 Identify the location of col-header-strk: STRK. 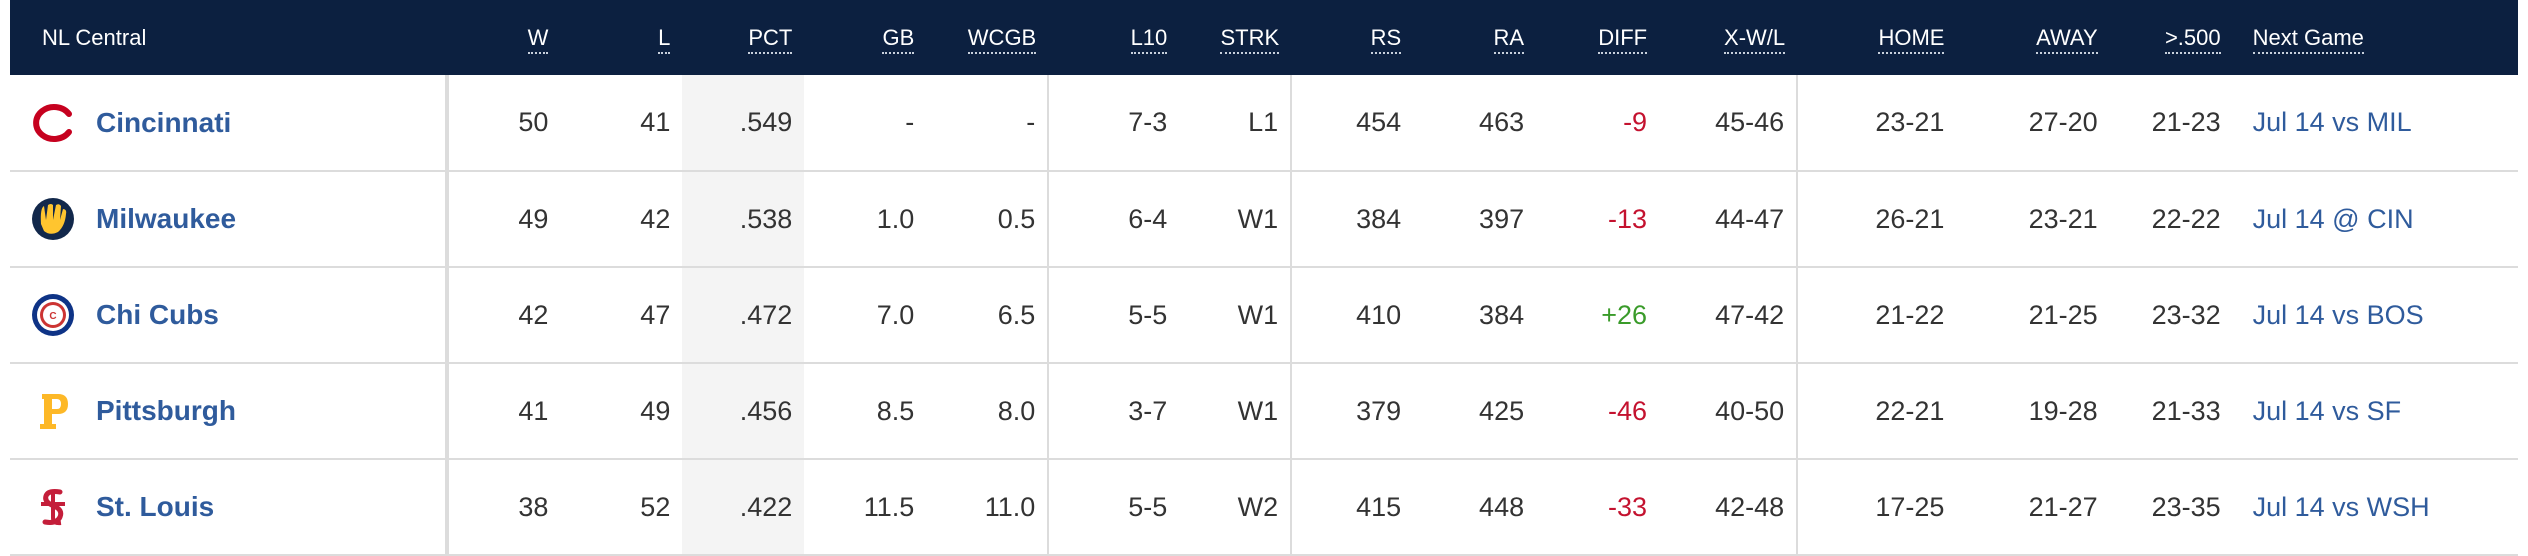
(1235, 37).